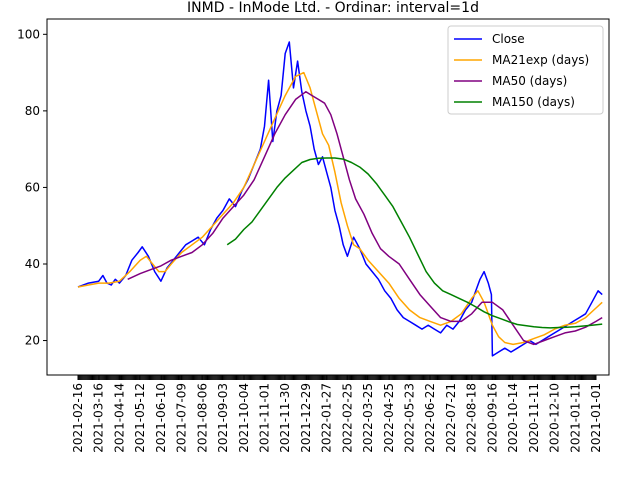 This screenshot has width=640, height=480. I want to click on x-tick-label: 2021-05-12, so click(140, 418).